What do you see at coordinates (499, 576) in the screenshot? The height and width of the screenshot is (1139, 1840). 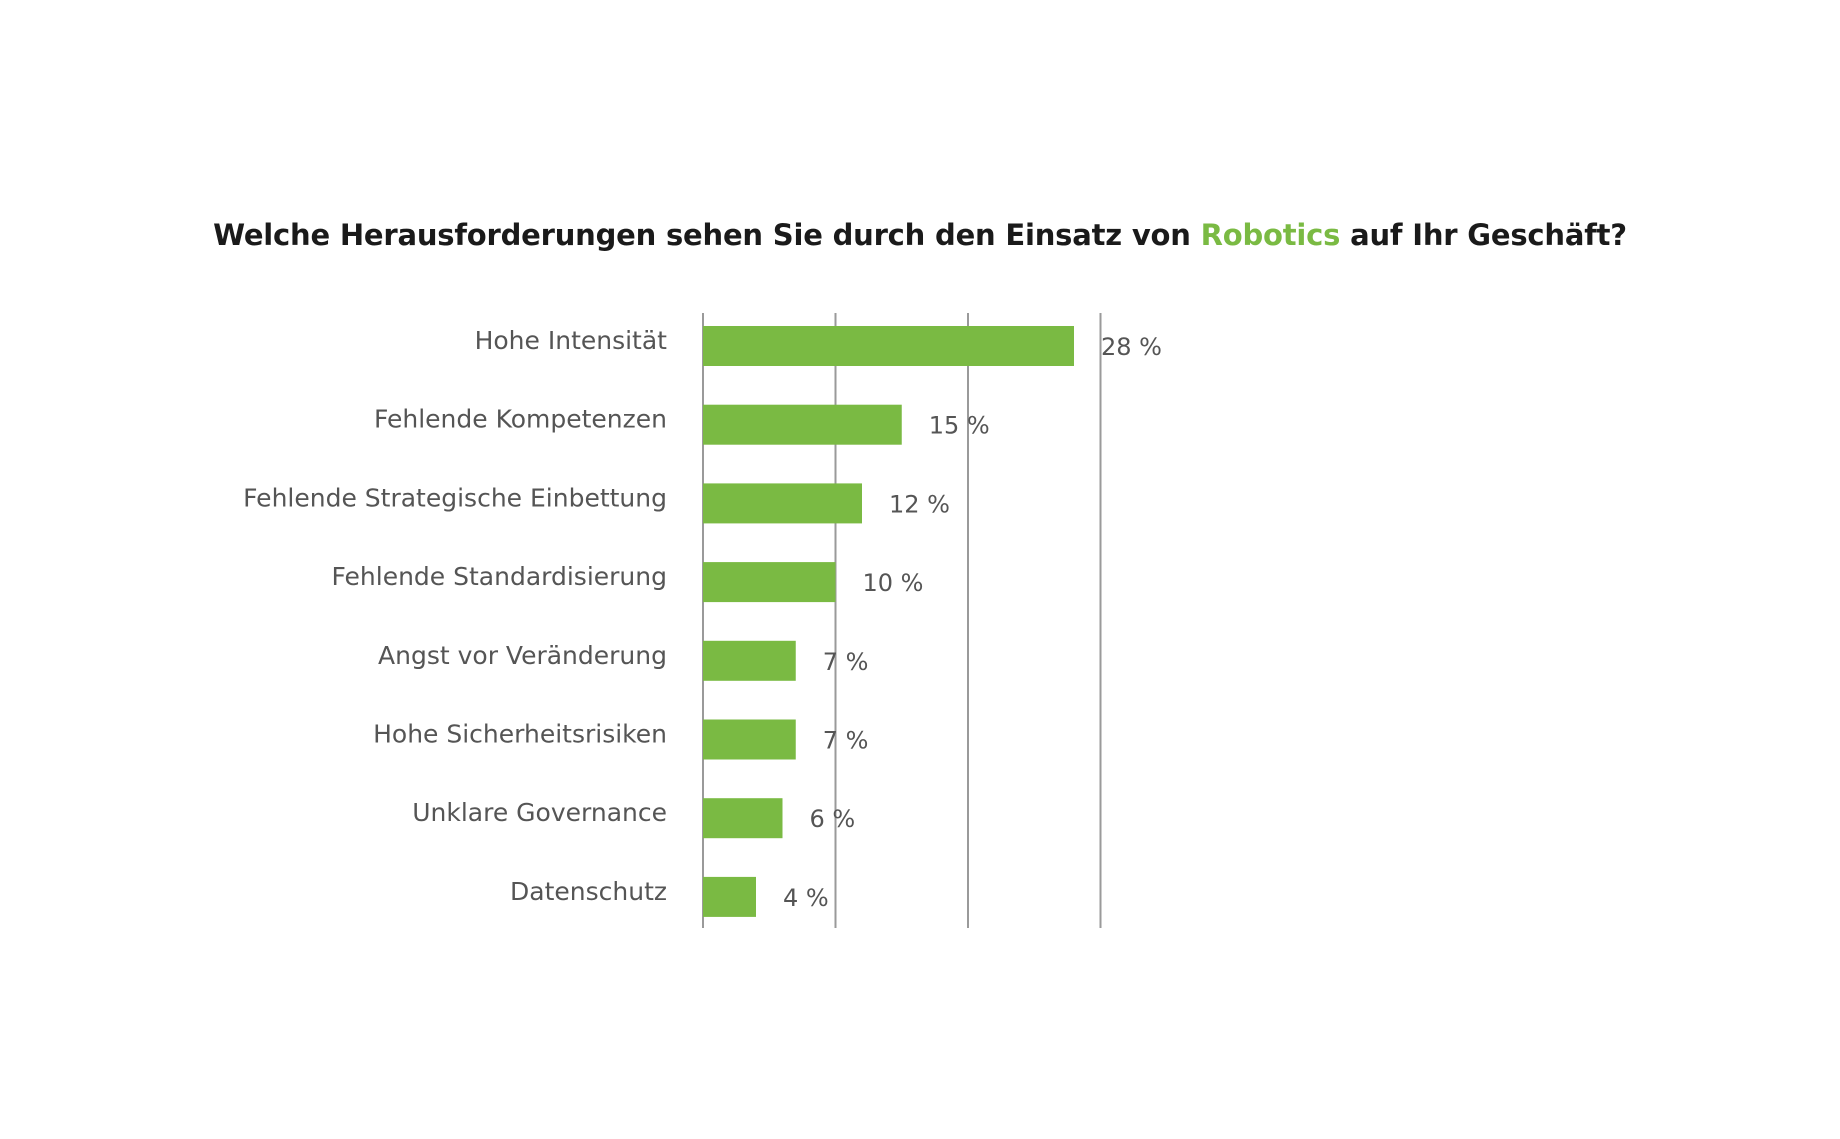 I see `category-label-4: Fehlende Standardisierung` at bounding box center [499, 576].